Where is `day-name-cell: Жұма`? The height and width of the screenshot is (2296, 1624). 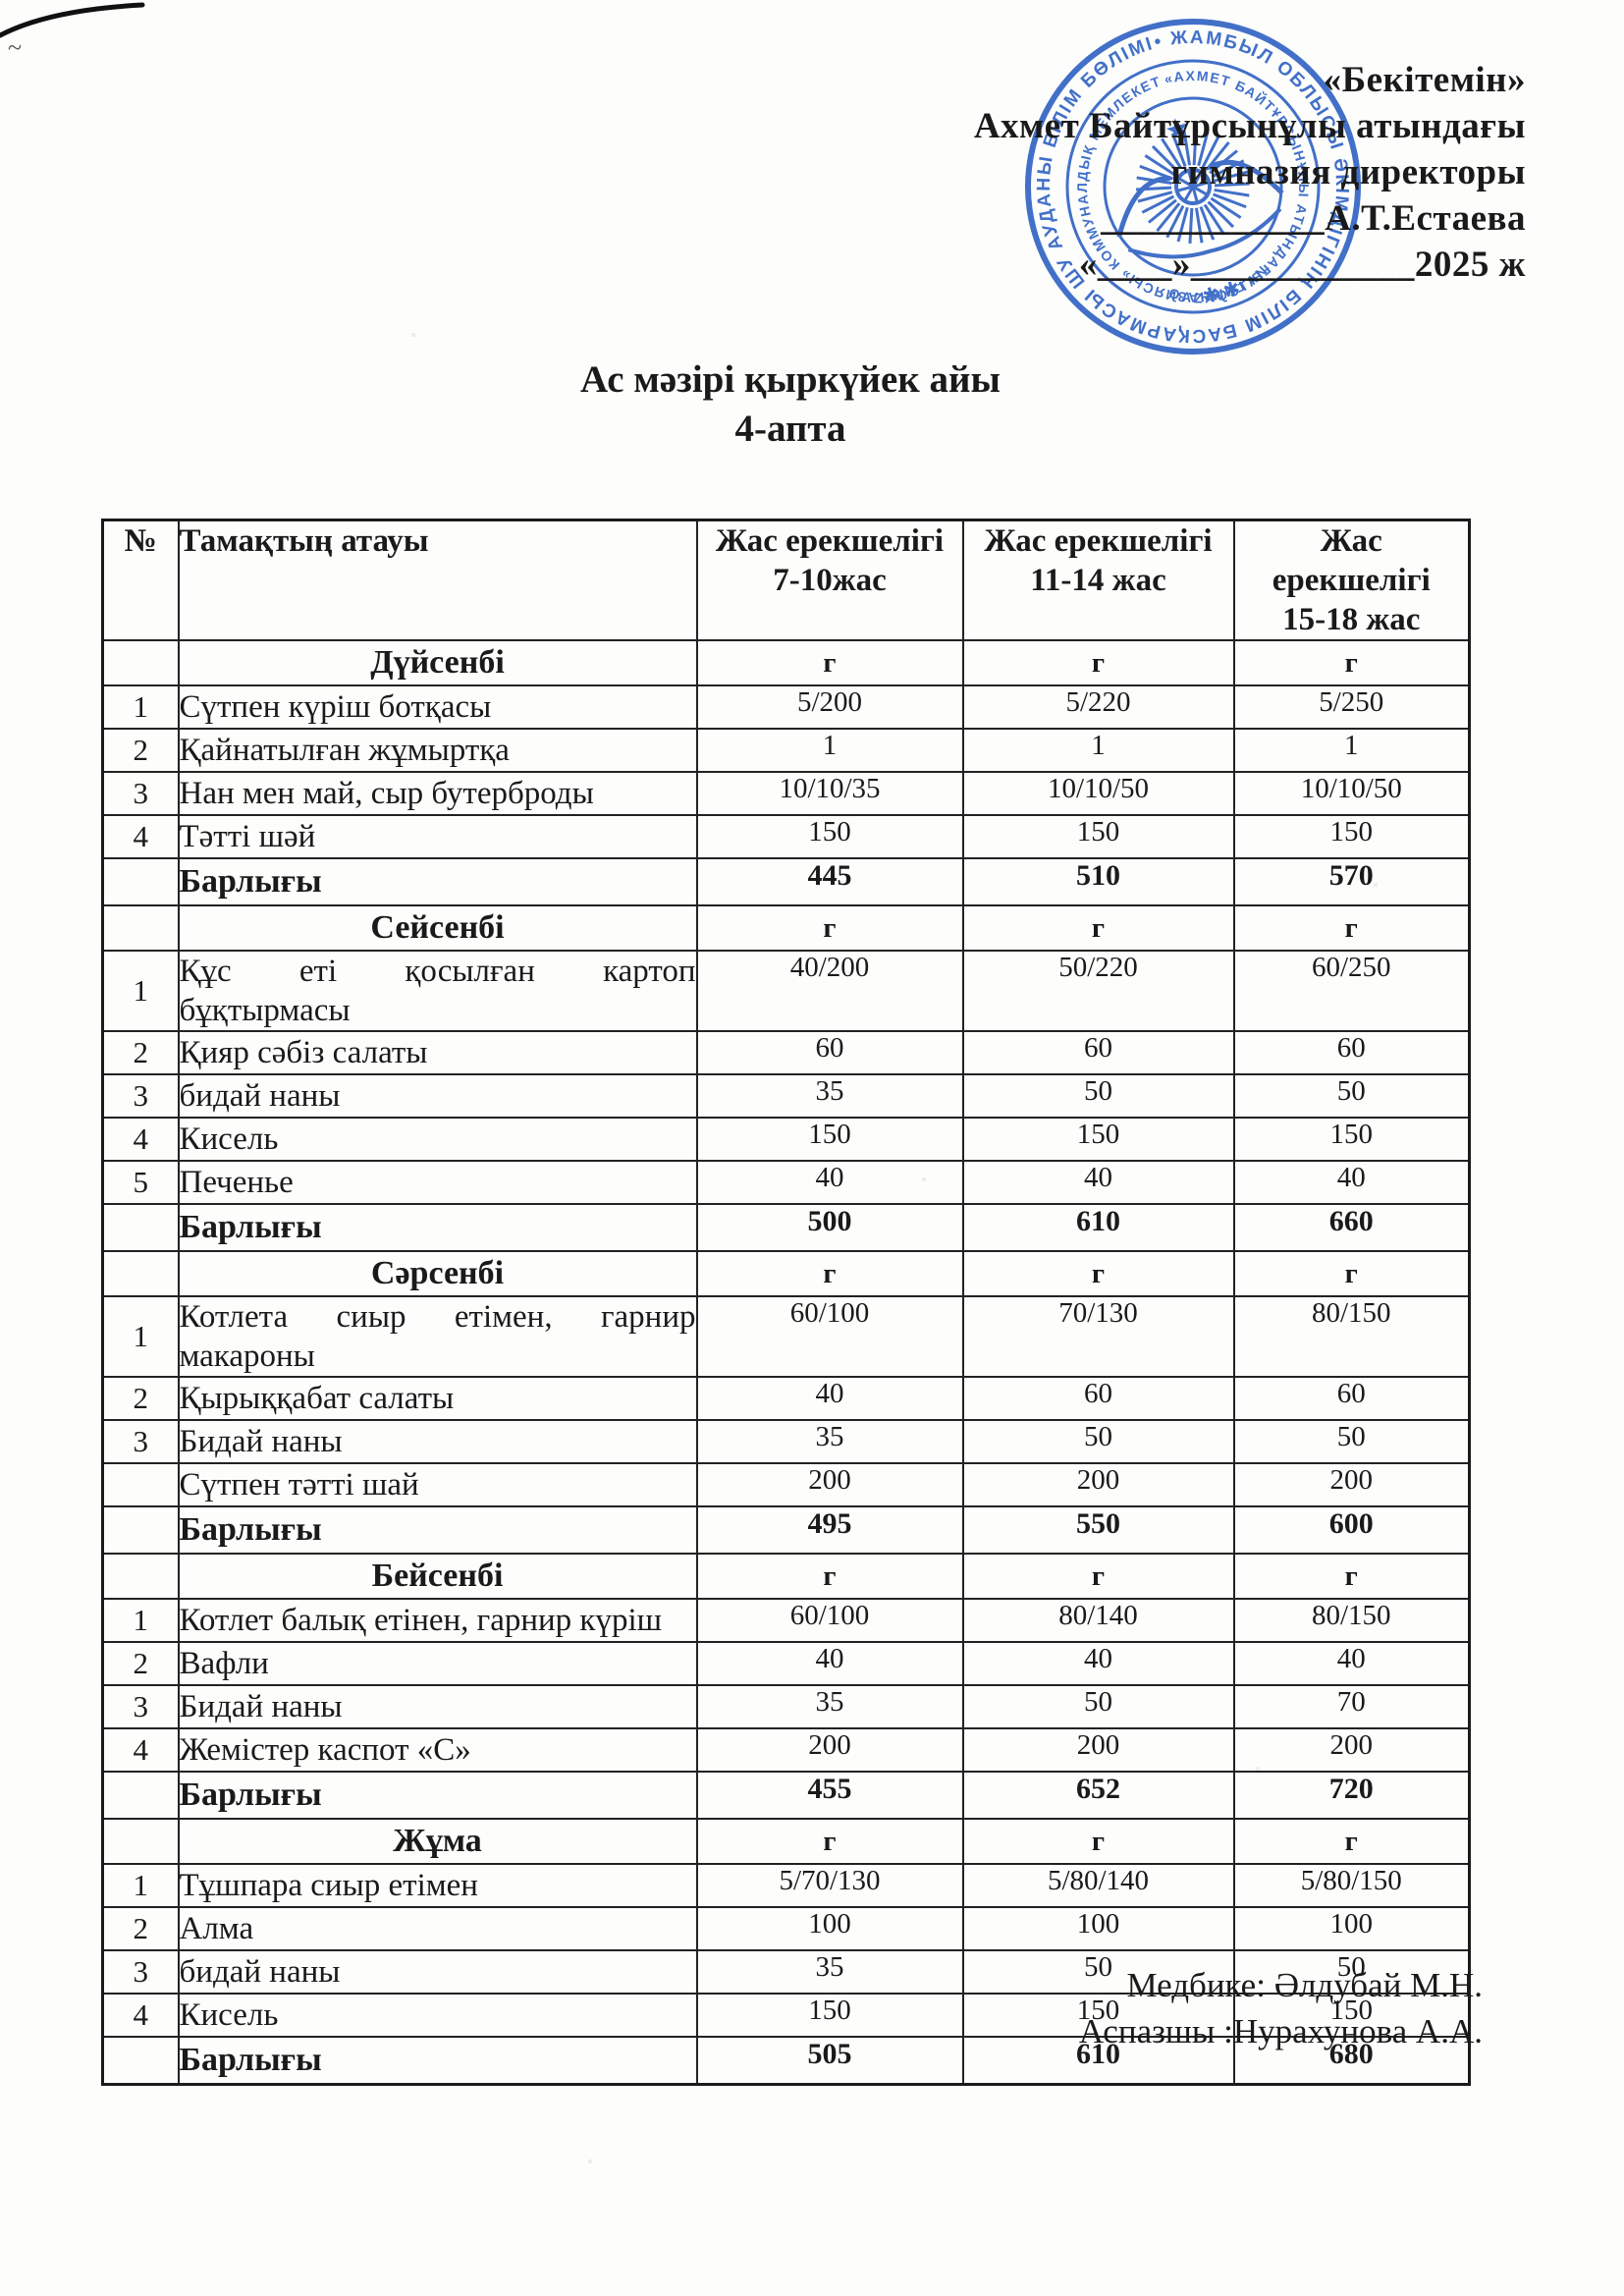 day-name-cell: Жұма is located at coordinates (437, 1841).